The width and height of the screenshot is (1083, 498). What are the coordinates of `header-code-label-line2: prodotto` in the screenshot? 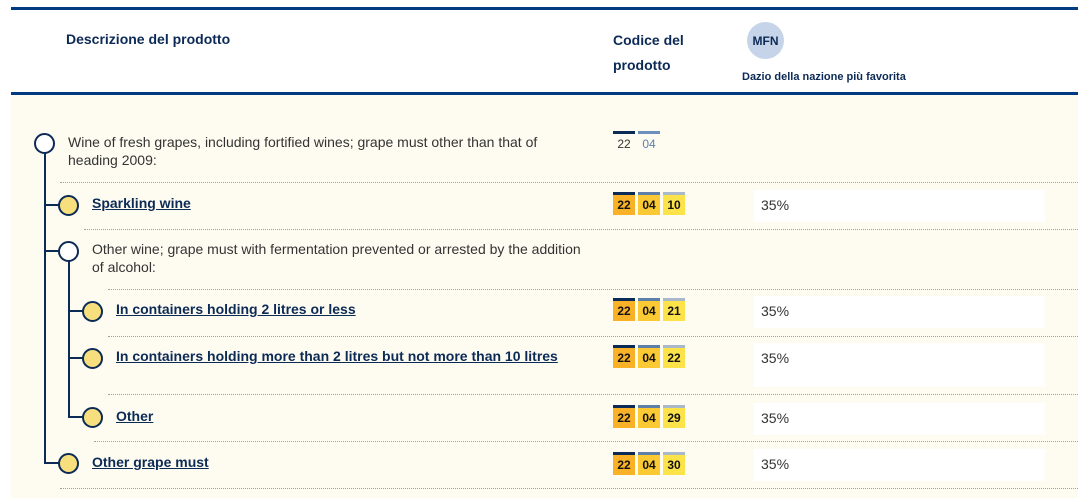 It's located at (642, 65).